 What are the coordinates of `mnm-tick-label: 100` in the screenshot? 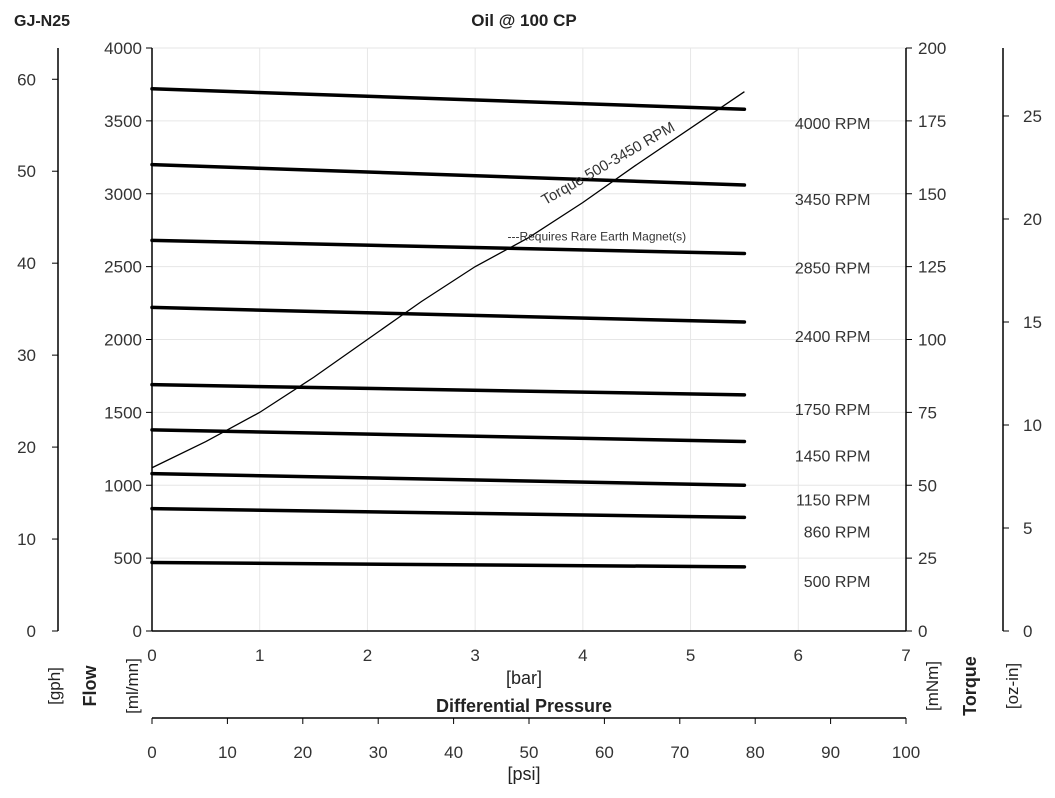 It's located at (932, 340).